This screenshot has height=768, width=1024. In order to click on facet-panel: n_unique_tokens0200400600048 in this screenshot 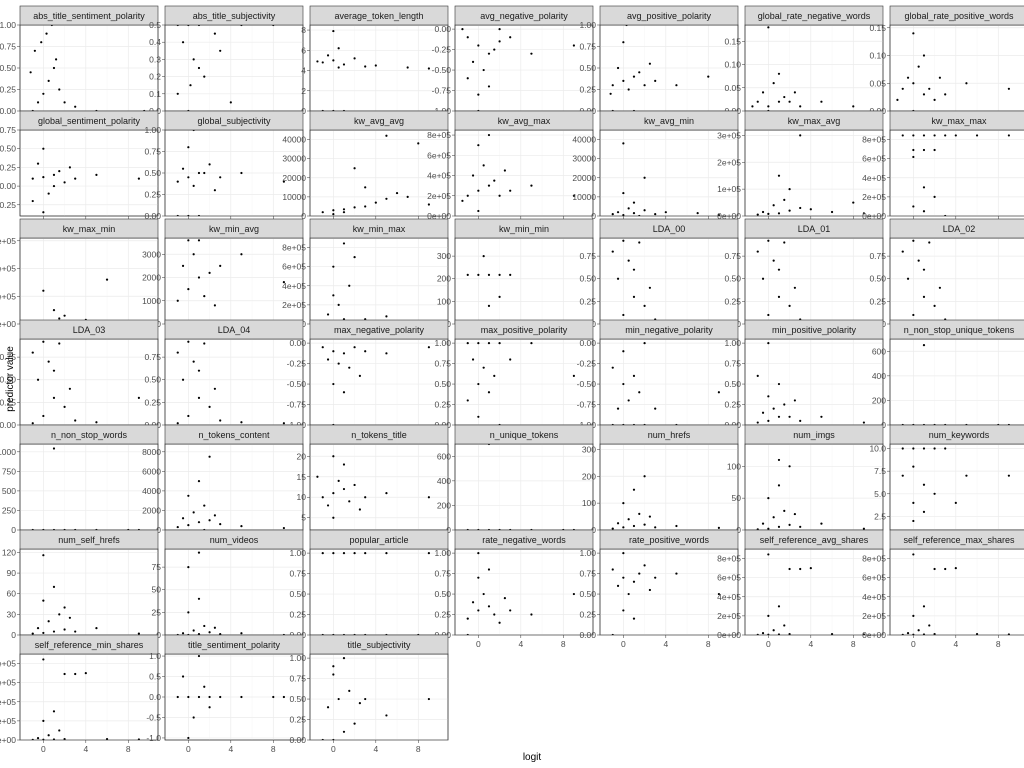, I will do `click(515, 484)`.